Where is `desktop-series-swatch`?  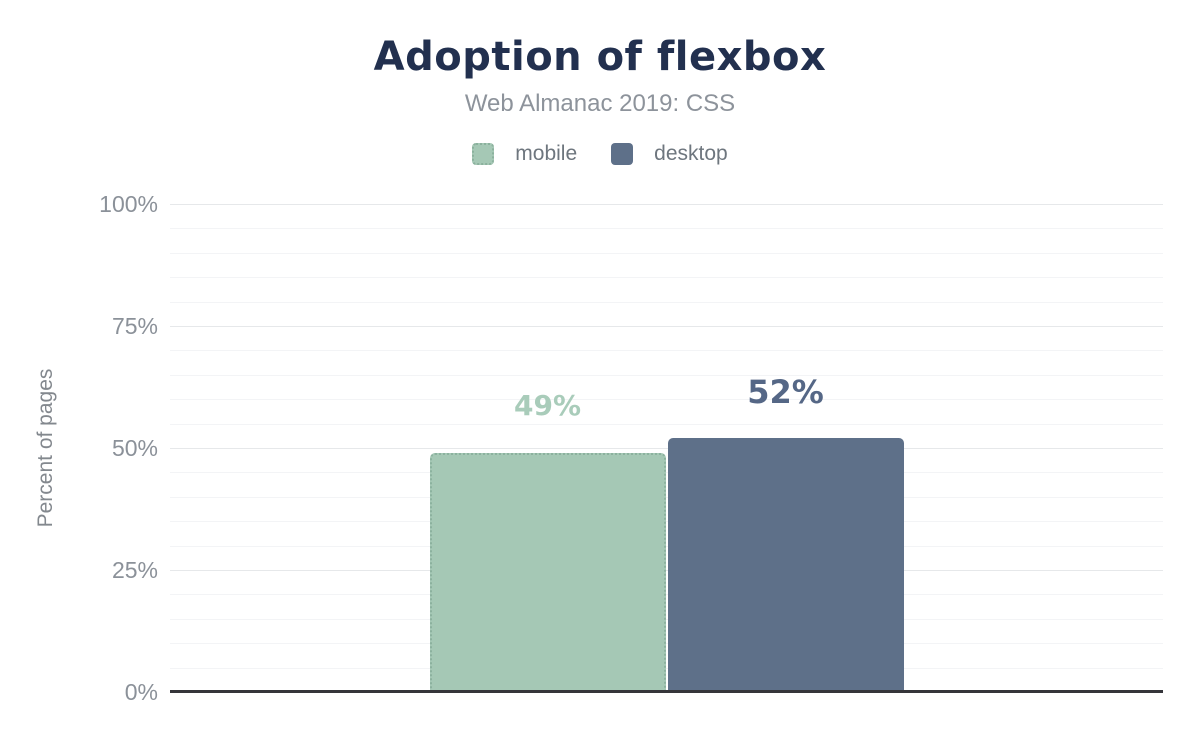
desktop-series-swatch is located at coordinates (622, 154).